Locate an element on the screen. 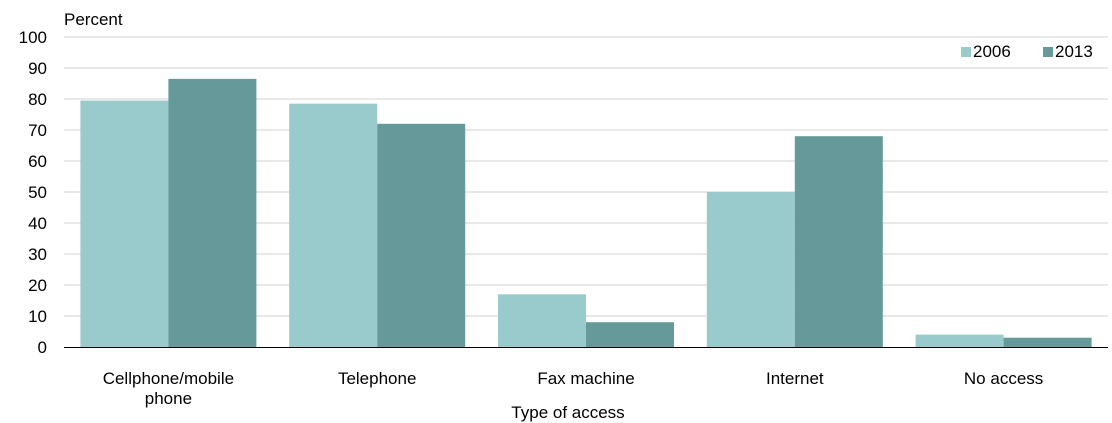 The height and width of the screenshot is (423, 1112). y-tick-label: 10 is located at coordinates (37, 316).